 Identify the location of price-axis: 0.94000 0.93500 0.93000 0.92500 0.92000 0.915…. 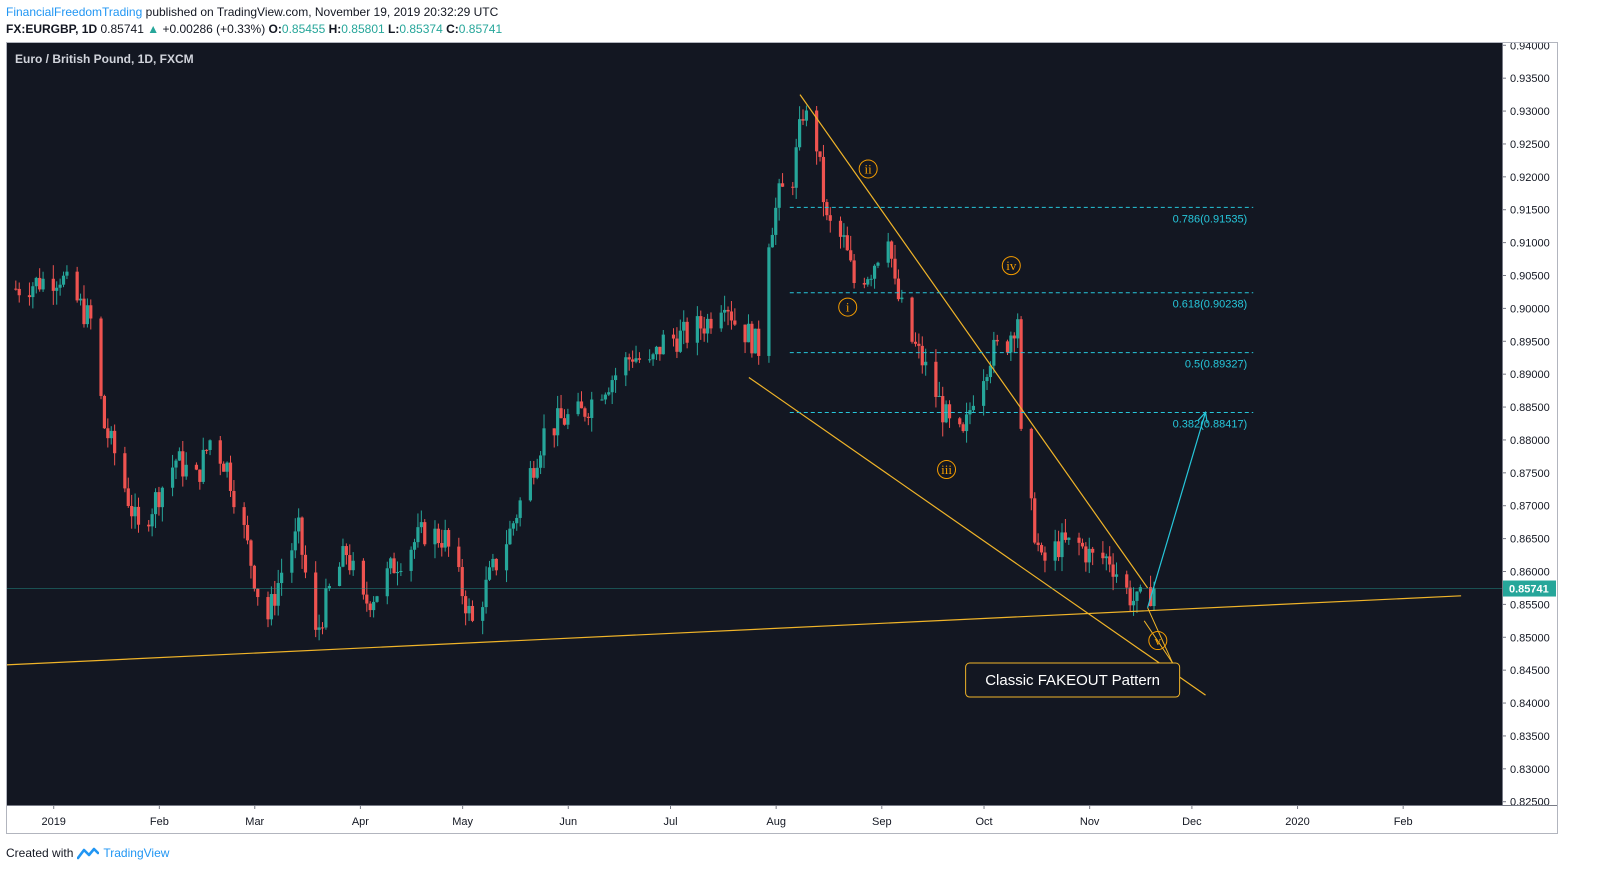
(1530, 437).